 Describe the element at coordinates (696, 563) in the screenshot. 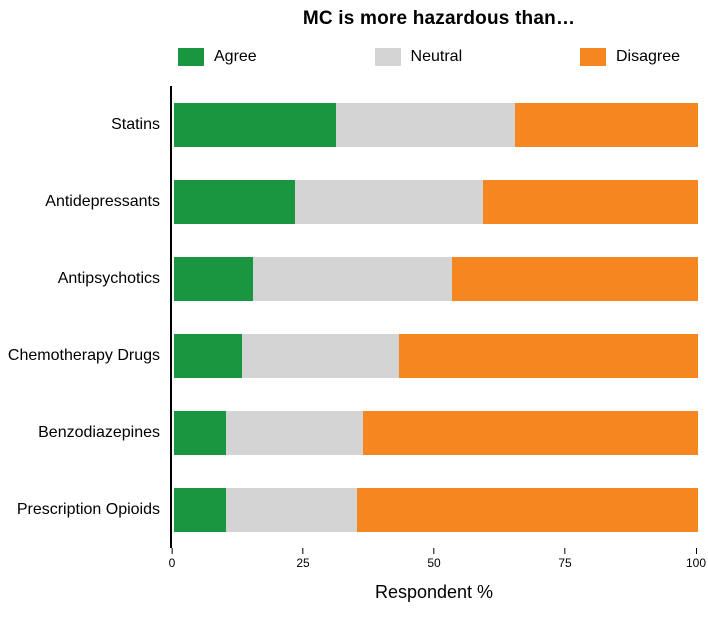

I see `tick-label: 100` at that location.